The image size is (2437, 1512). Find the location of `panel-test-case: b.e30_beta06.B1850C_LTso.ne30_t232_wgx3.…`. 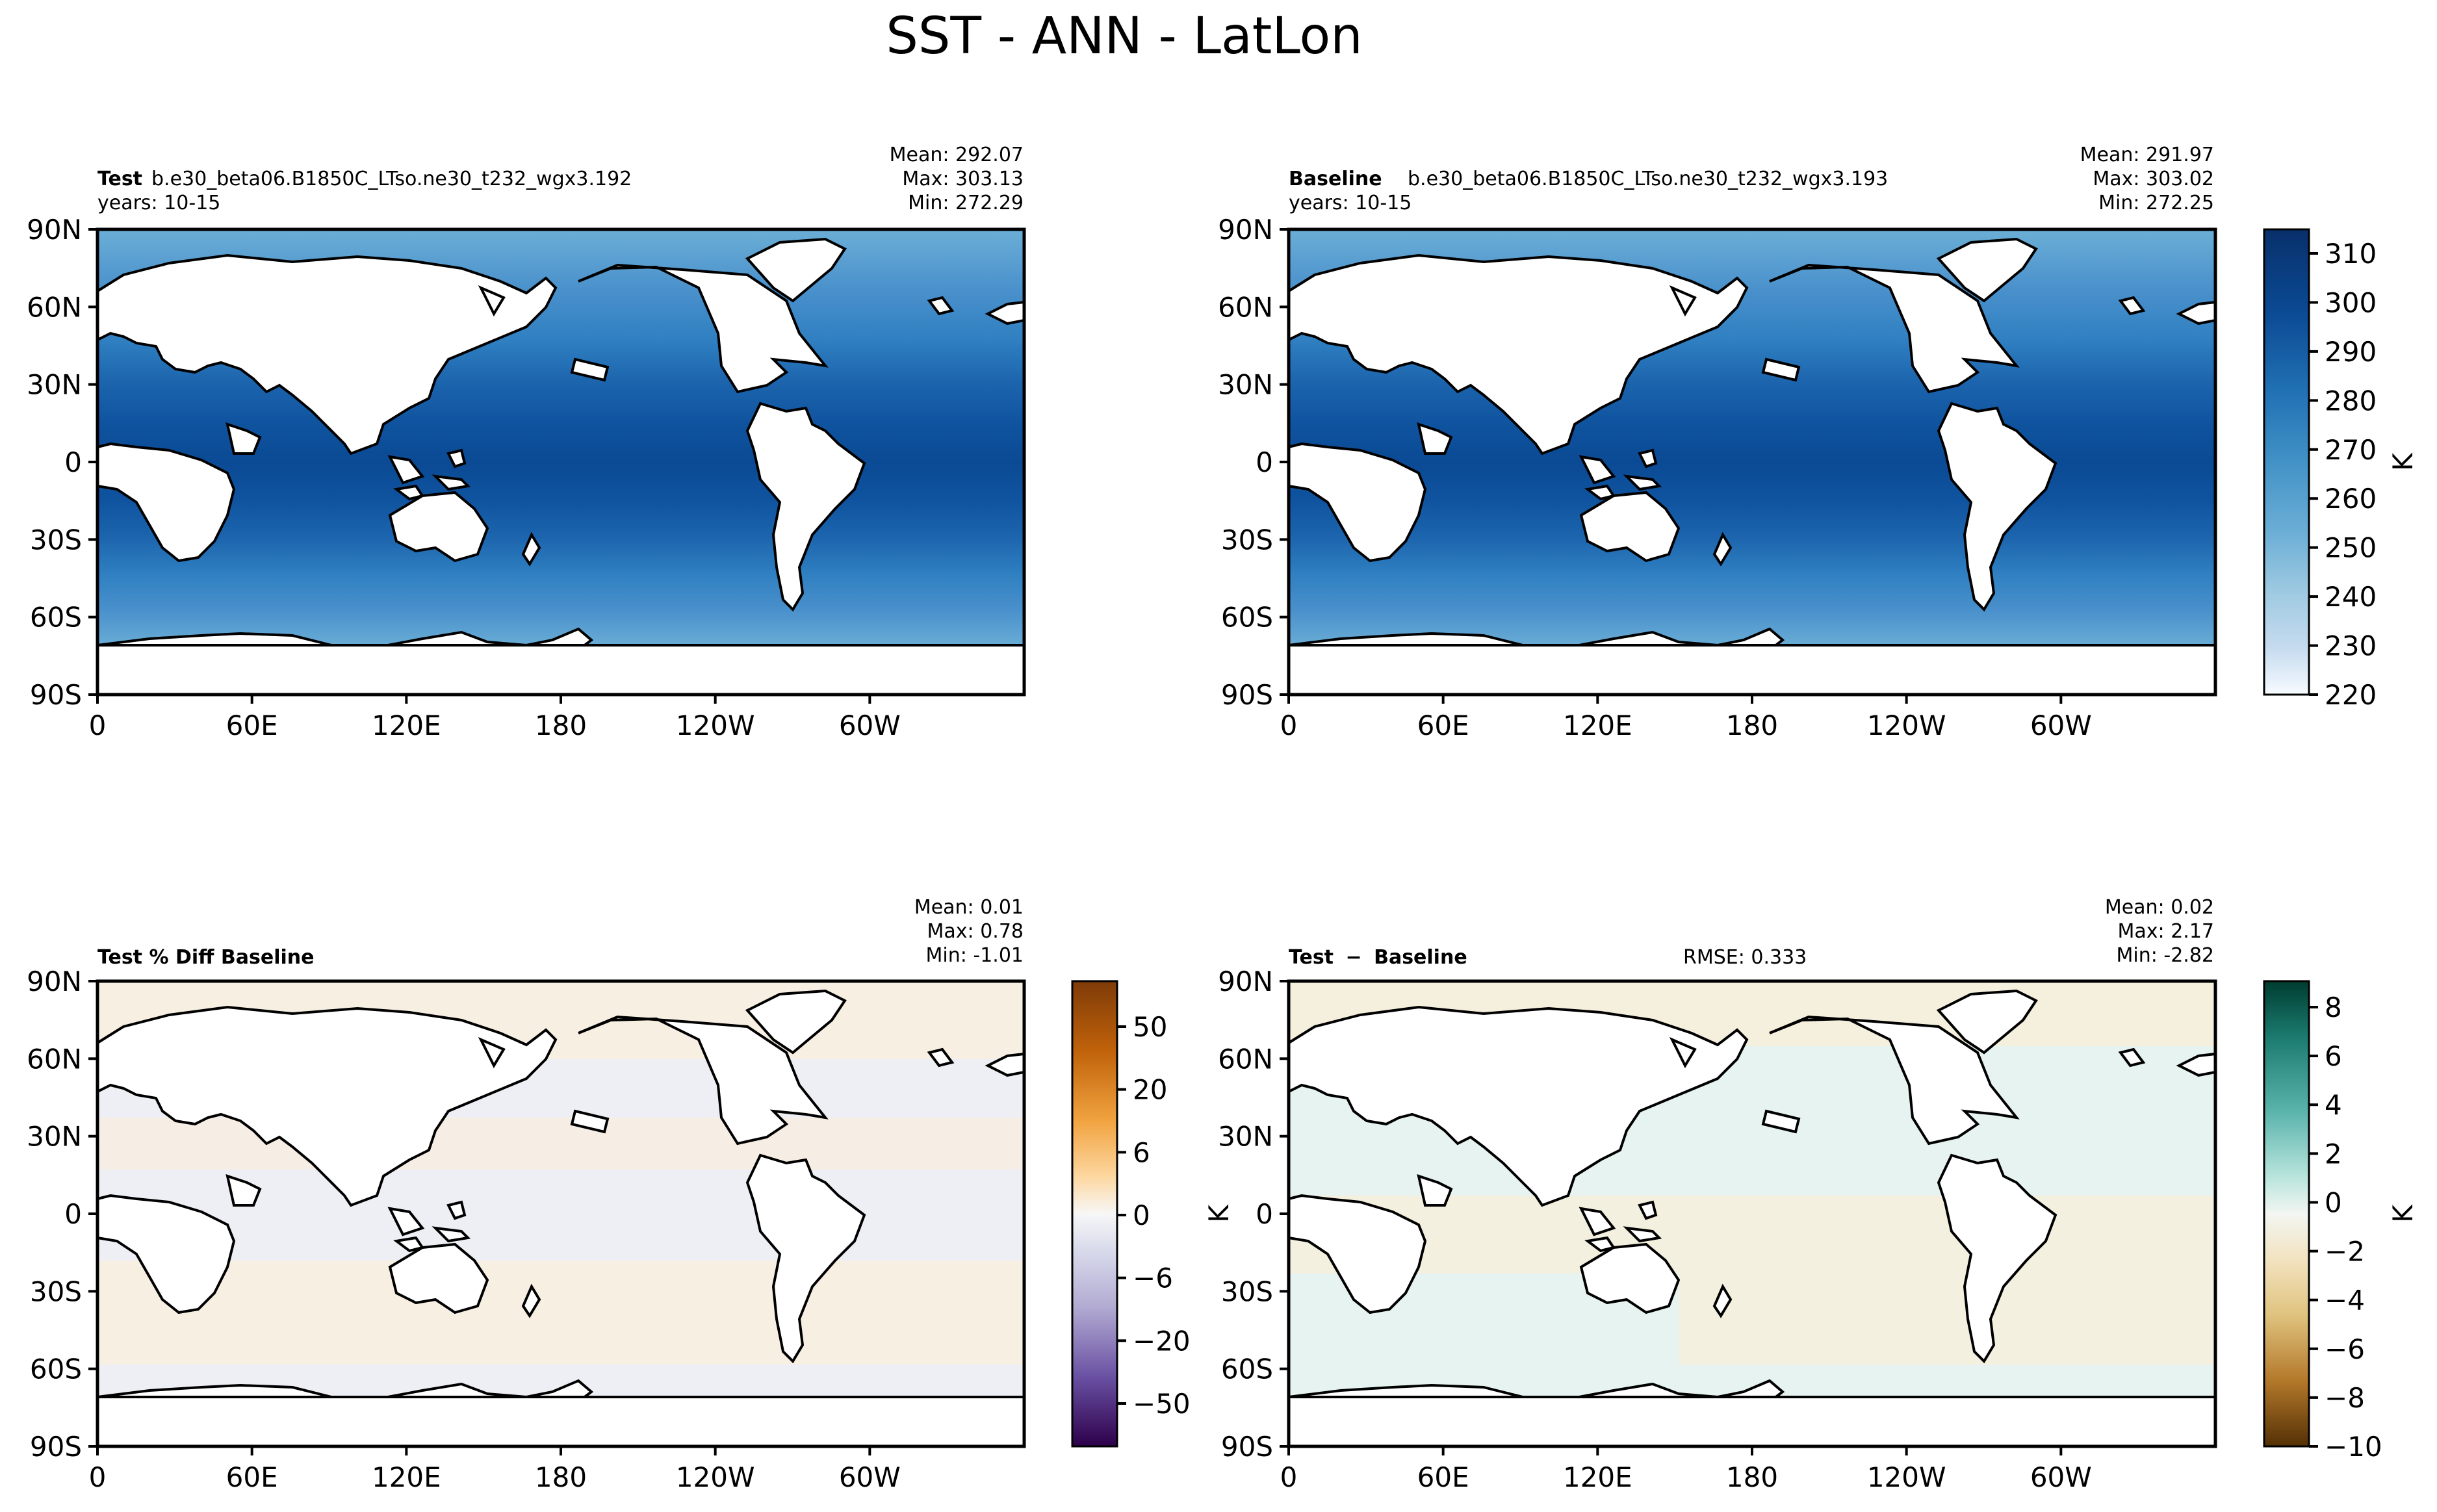

panel-test-case: b.e30_beta06.B1850C_LTso.ne30_t232_wgx3.… is located at coordinates (392, 179).